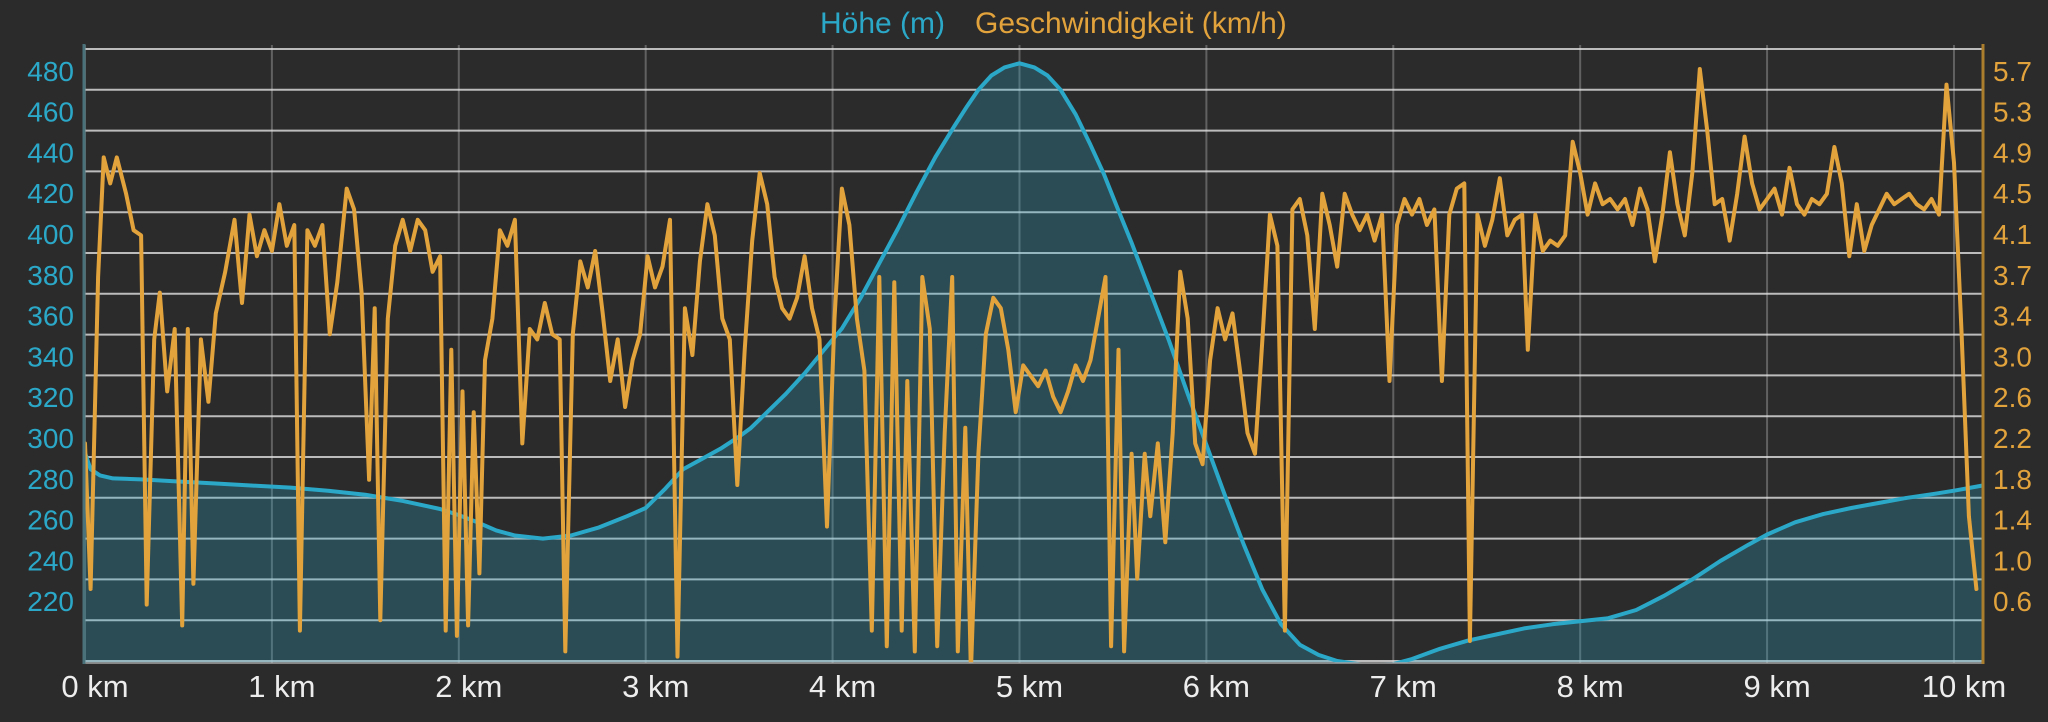  What do you see at coordinates (2012, 275) in the screenshot?
I see `y-right-tick-3.7: 3.7` at bounding box center [2012, 275].